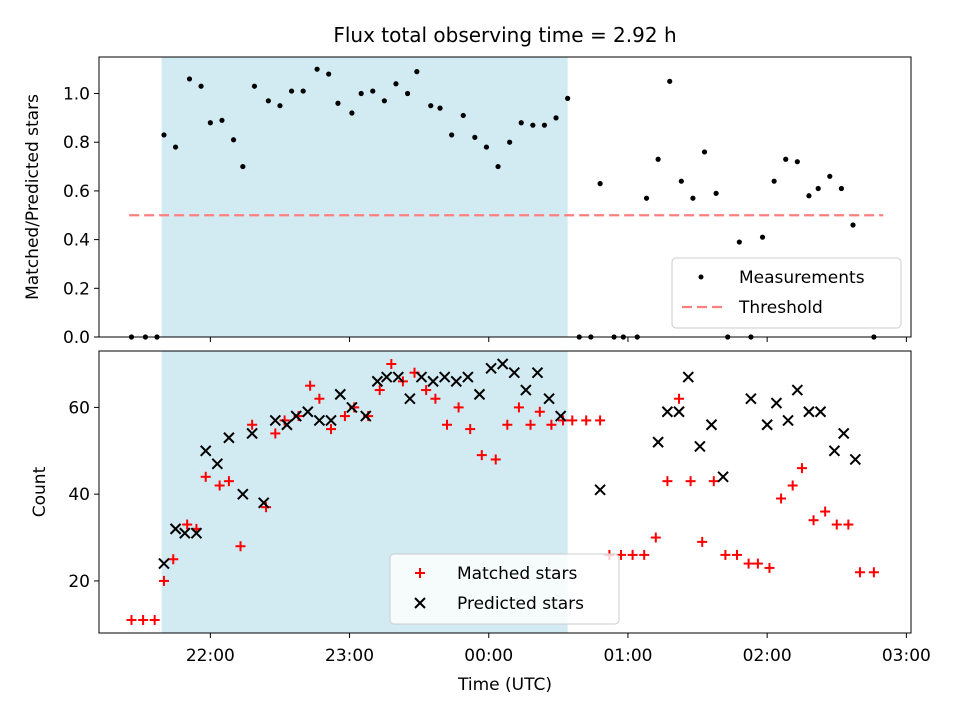 The width and height of the screenshot is (960, 720). Describe the element at coordinates (504, 589) in the screenshot. I see `bottom-legend-box` at that location.